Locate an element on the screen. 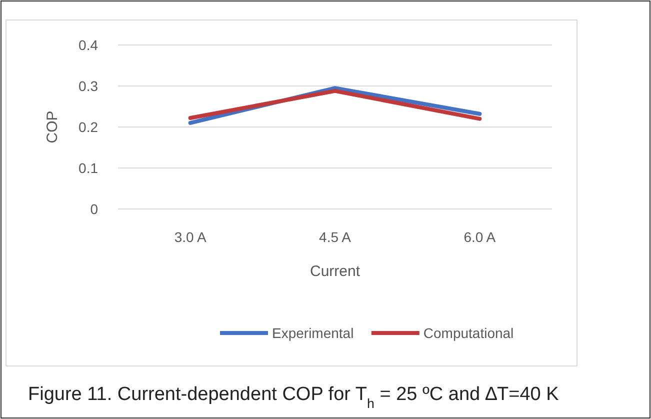 The image size is (651, 419). caption: Figure 11. Current-dependent COP for T$_{h}$ = 25 ºC and ∆T=40 K is located at coordinates (294, 397).